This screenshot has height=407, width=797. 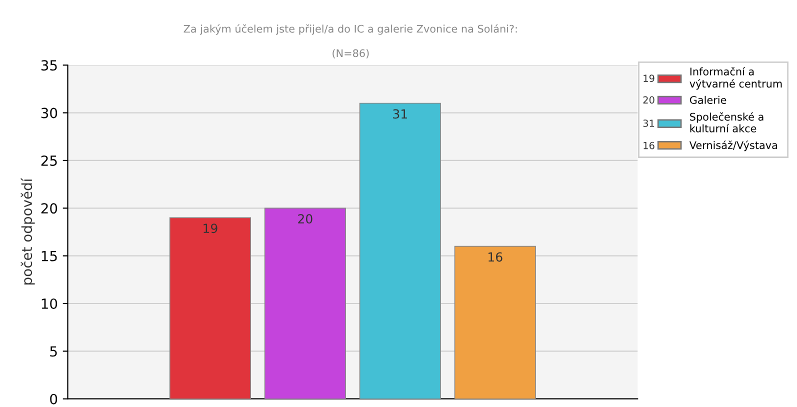 What do you see at coordinates (50, 303) in the screenshot?
I see `y-tick-label: 10` at bounding box center [50, 303].